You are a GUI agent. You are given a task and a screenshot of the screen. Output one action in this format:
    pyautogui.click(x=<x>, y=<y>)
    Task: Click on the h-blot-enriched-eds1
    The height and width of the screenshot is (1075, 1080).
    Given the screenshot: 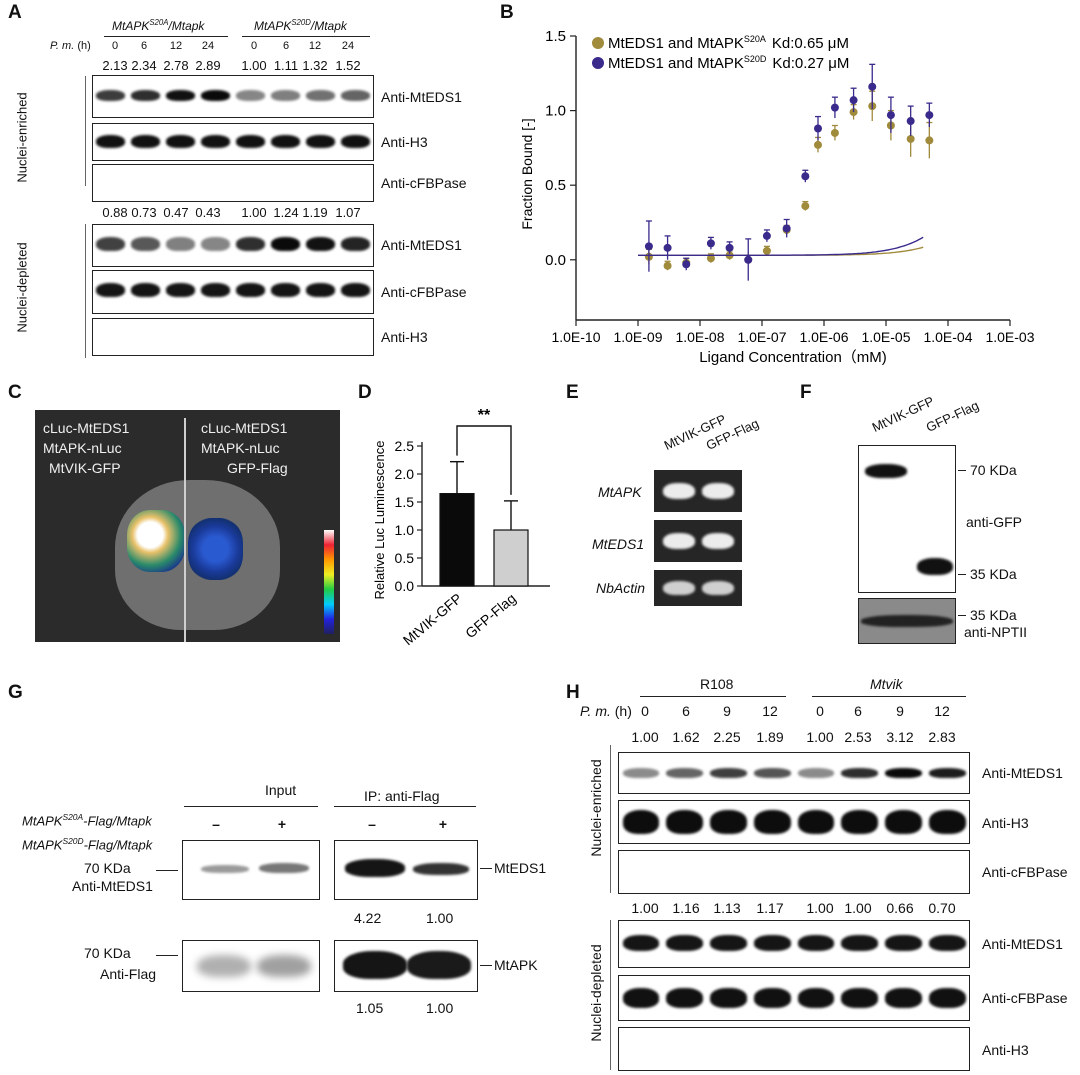 What is the action you would take?
    pyautogui.click(x=794, y=773)
    